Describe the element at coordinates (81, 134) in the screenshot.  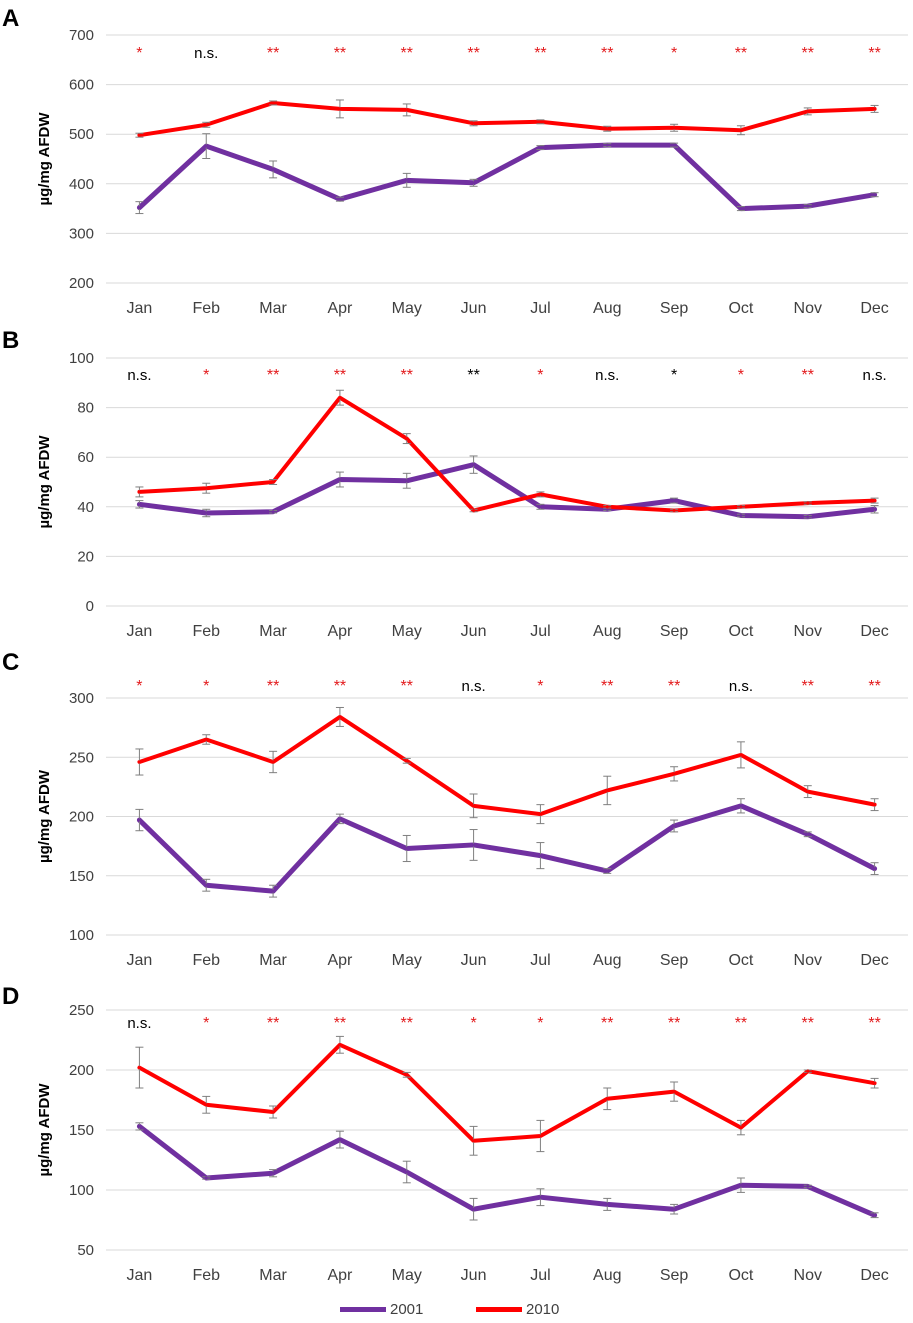
I see `y-tick-label: 500` at that location.